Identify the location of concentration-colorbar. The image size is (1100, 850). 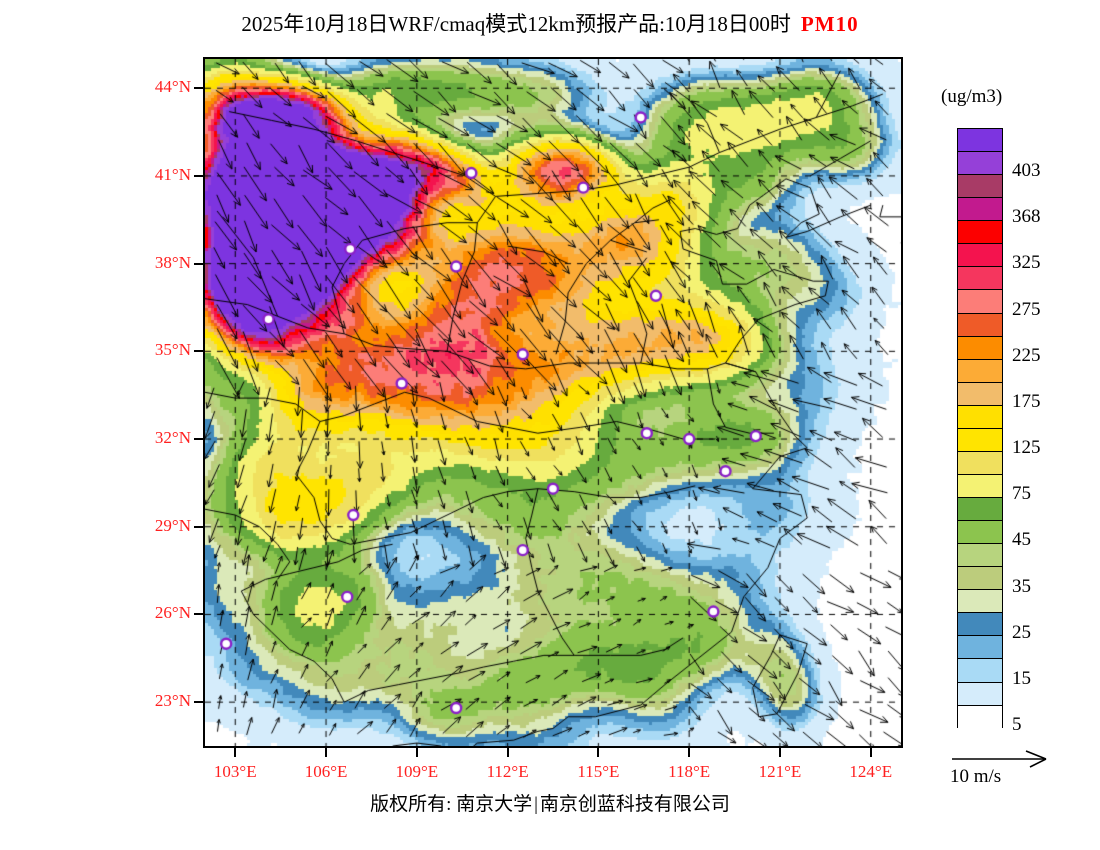
(980, 428).